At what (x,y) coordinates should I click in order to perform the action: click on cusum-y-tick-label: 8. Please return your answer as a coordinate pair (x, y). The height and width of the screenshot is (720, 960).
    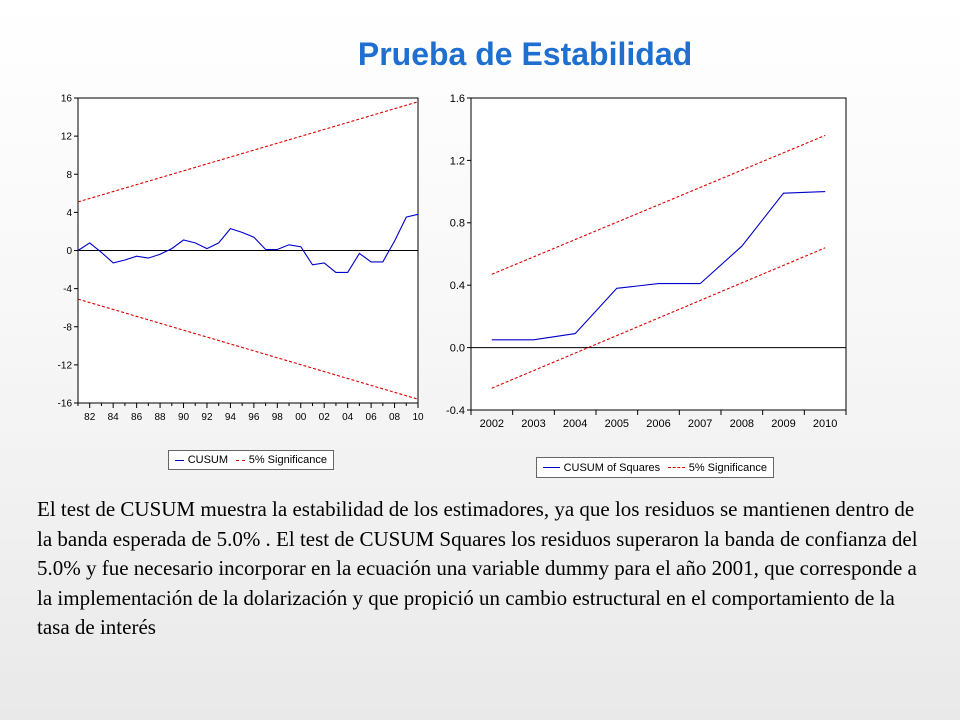
    Looking at the image, I should click on (69, 175).